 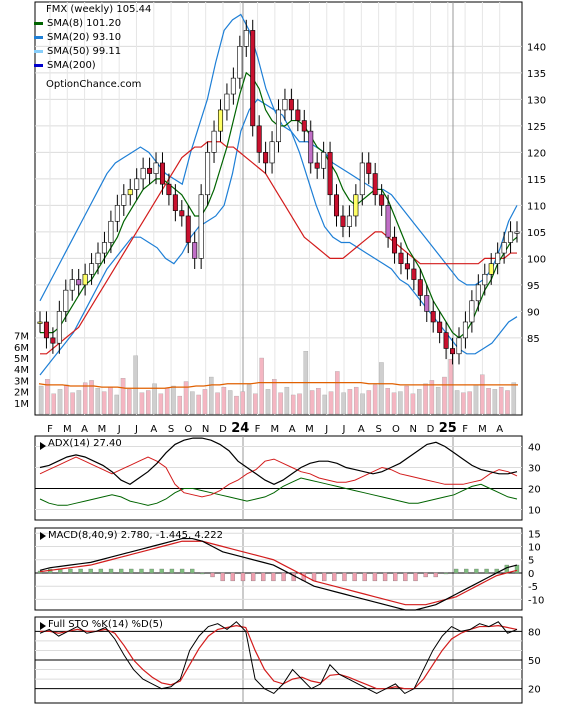 I want to click on x-tick-label: N, so click(x=205, y=429).